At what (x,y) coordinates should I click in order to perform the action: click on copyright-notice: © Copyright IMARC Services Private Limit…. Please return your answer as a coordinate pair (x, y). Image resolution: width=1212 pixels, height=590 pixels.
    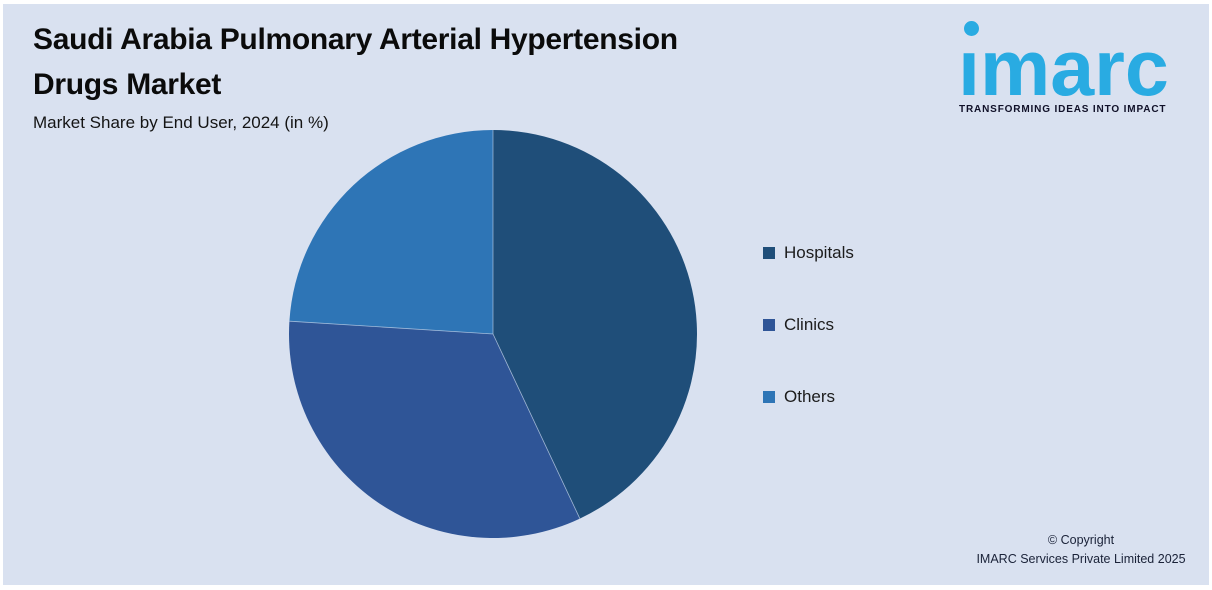
    Looking at the image, I should click on (1080, 549).